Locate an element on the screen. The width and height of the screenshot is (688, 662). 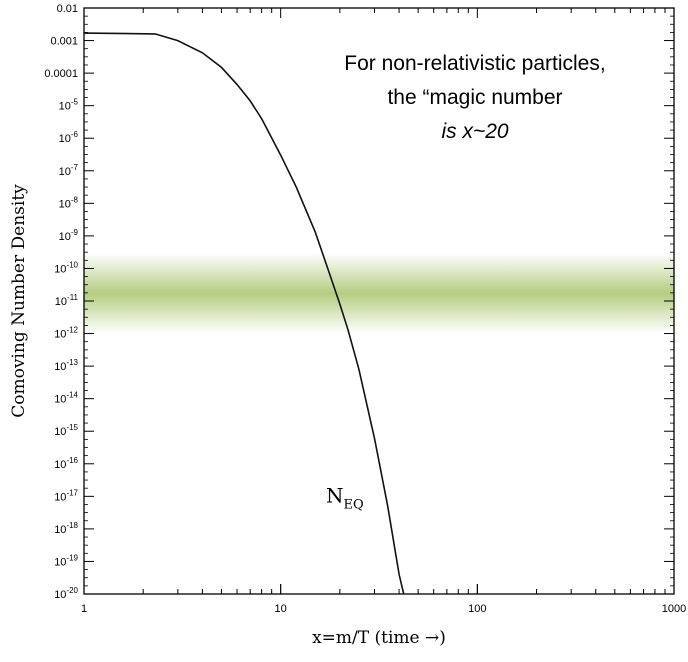
annotation-line-2: the “magic number is located at coordinates (474, 97).